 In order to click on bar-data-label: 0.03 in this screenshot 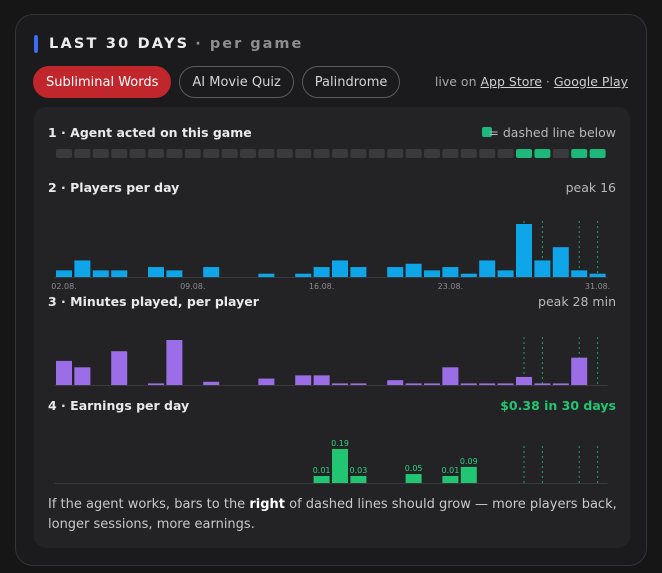, I will do `click(358, 470)`.